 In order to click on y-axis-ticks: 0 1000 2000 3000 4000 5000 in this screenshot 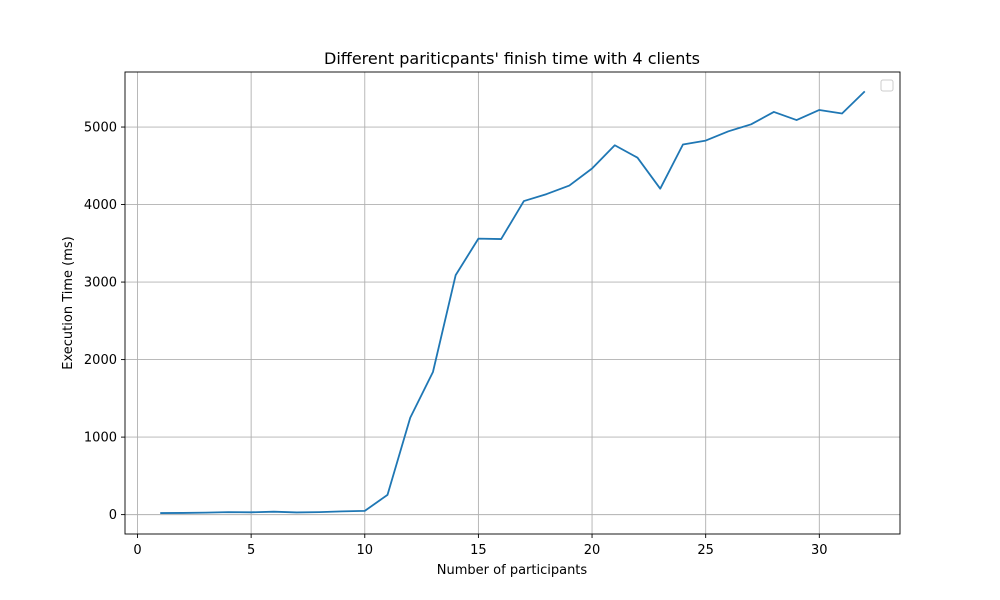, I will do `click(104, 322)`.